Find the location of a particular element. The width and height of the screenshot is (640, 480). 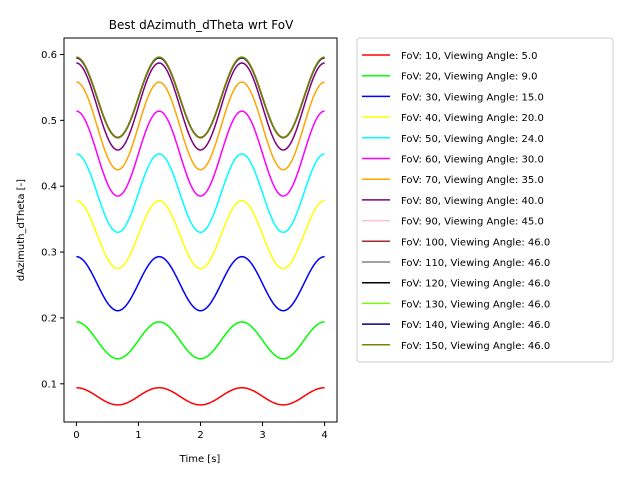

legend-entry: FoV: 150, Viewing Angle: 46.0 is located at coordinates (475, 346).